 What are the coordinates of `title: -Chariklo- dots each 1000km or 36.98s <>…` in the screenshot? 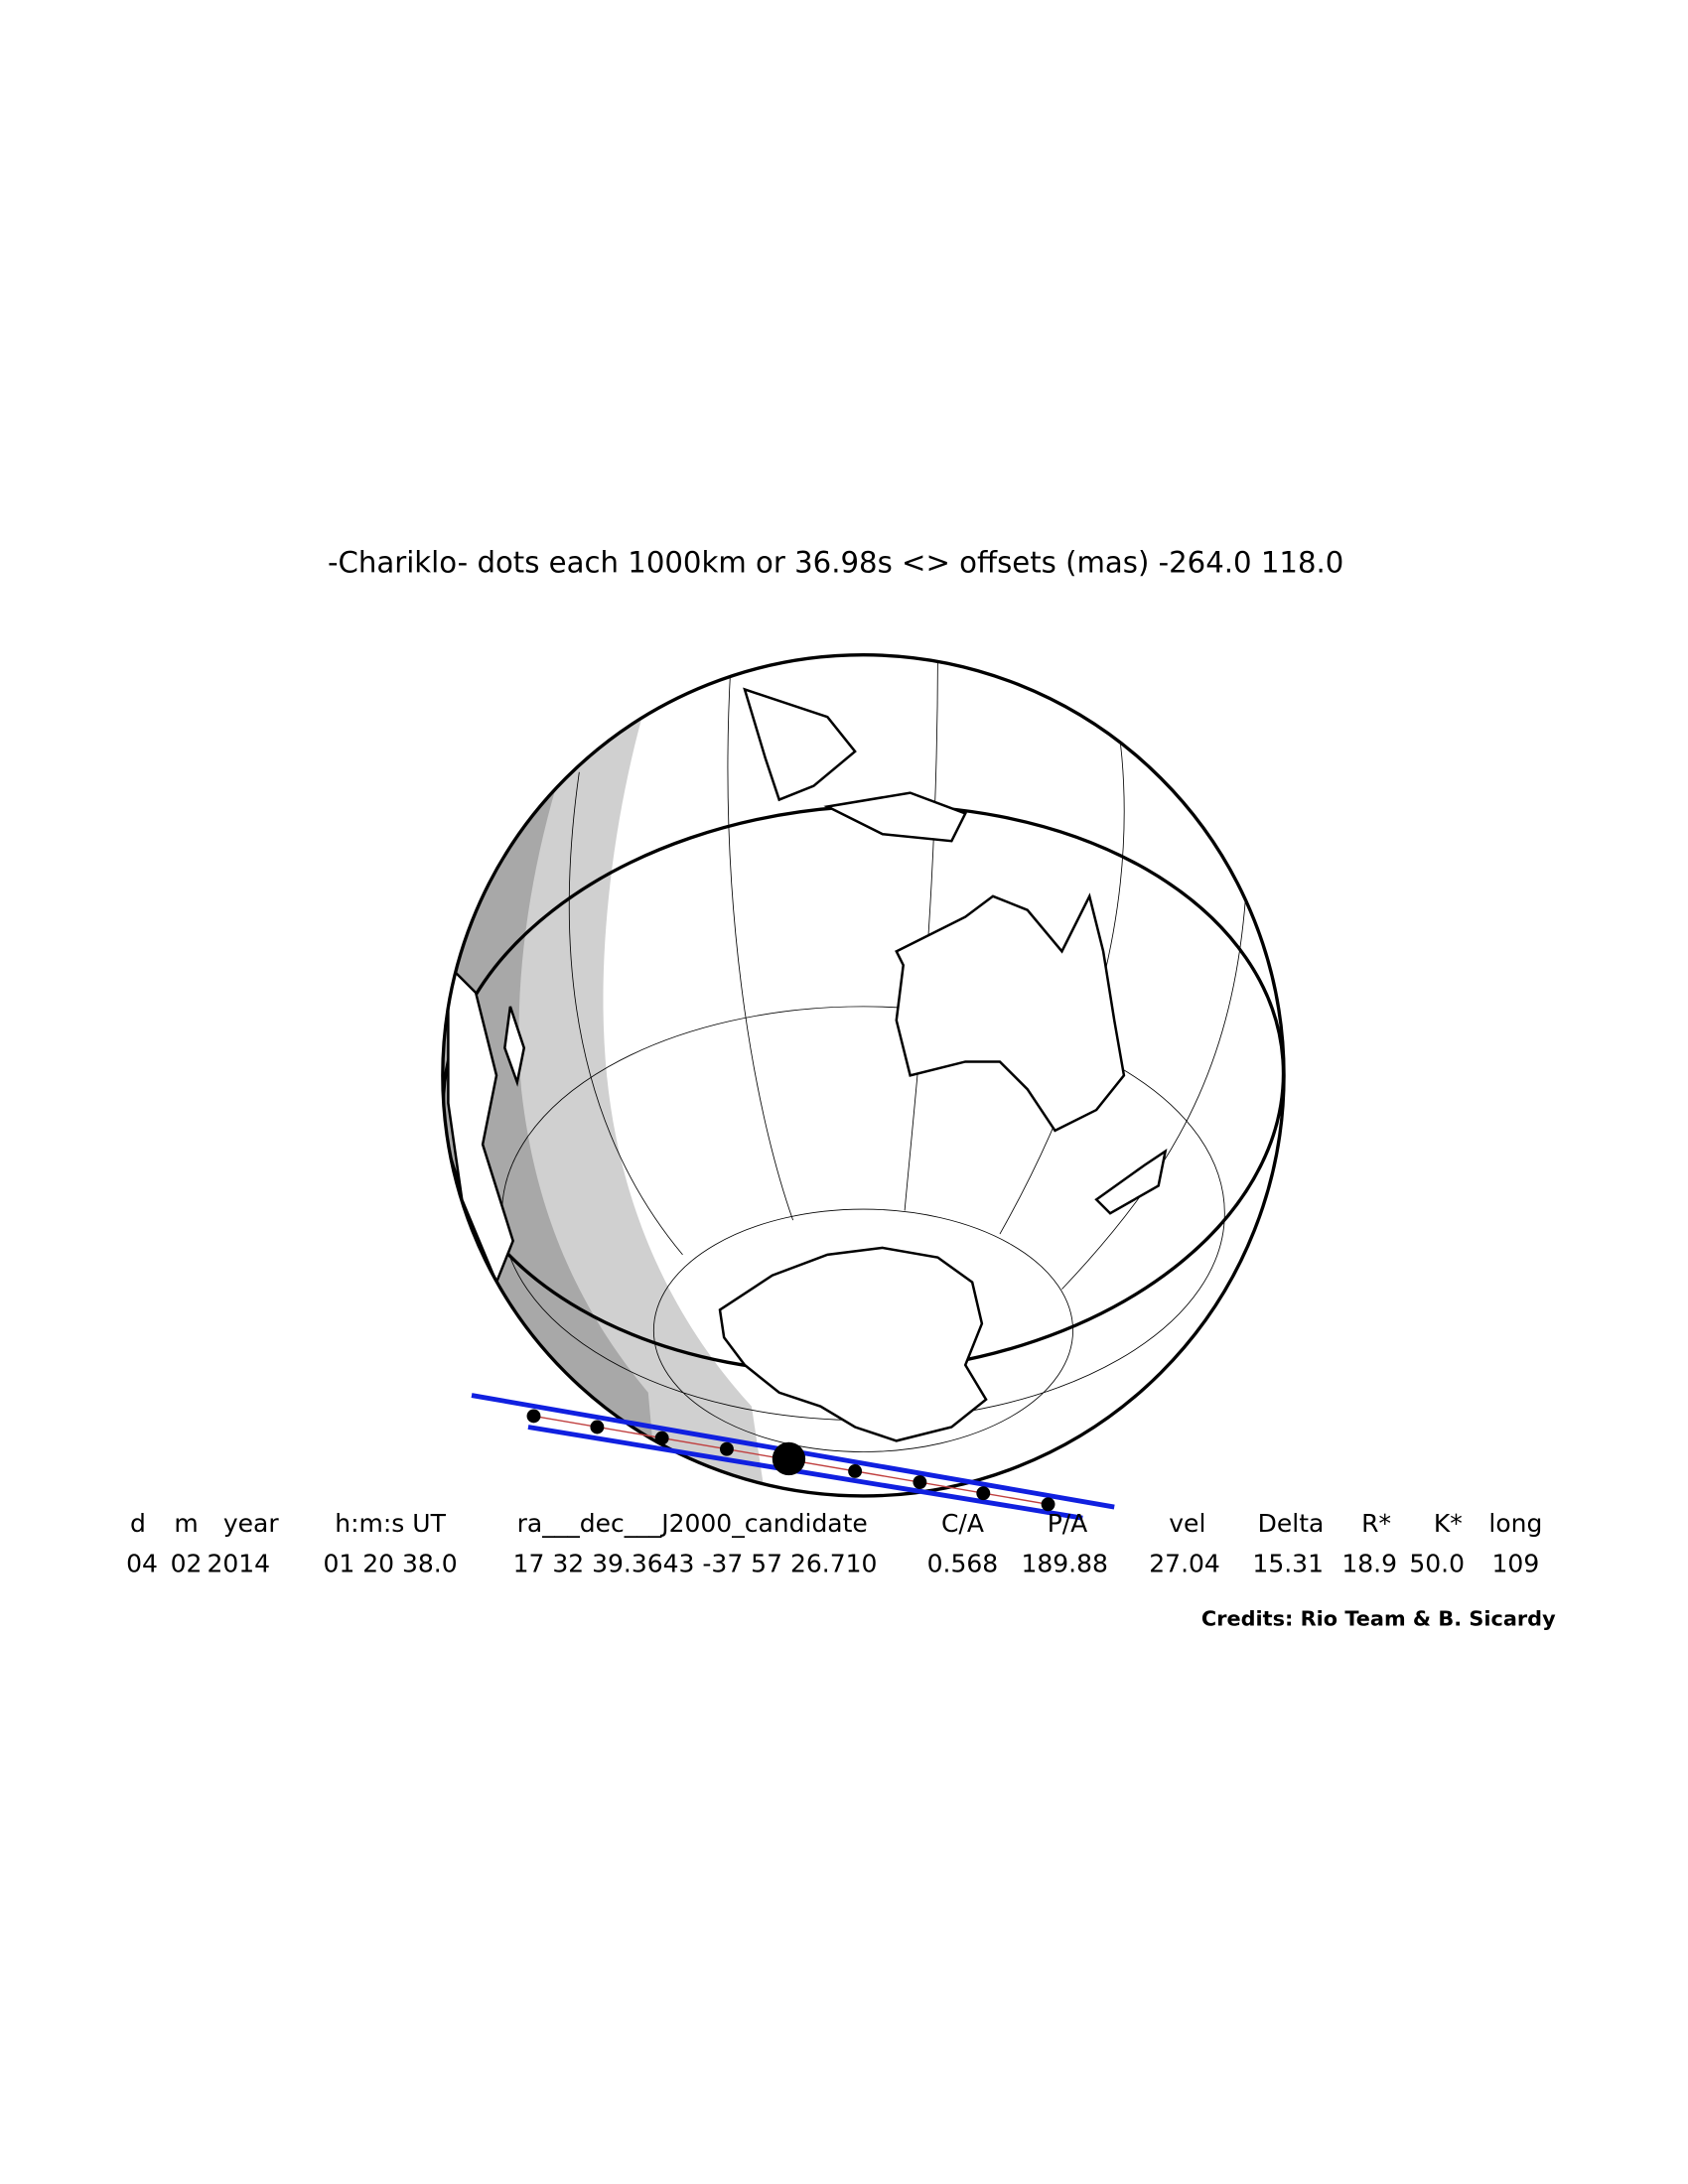 It's located at (835, 562).